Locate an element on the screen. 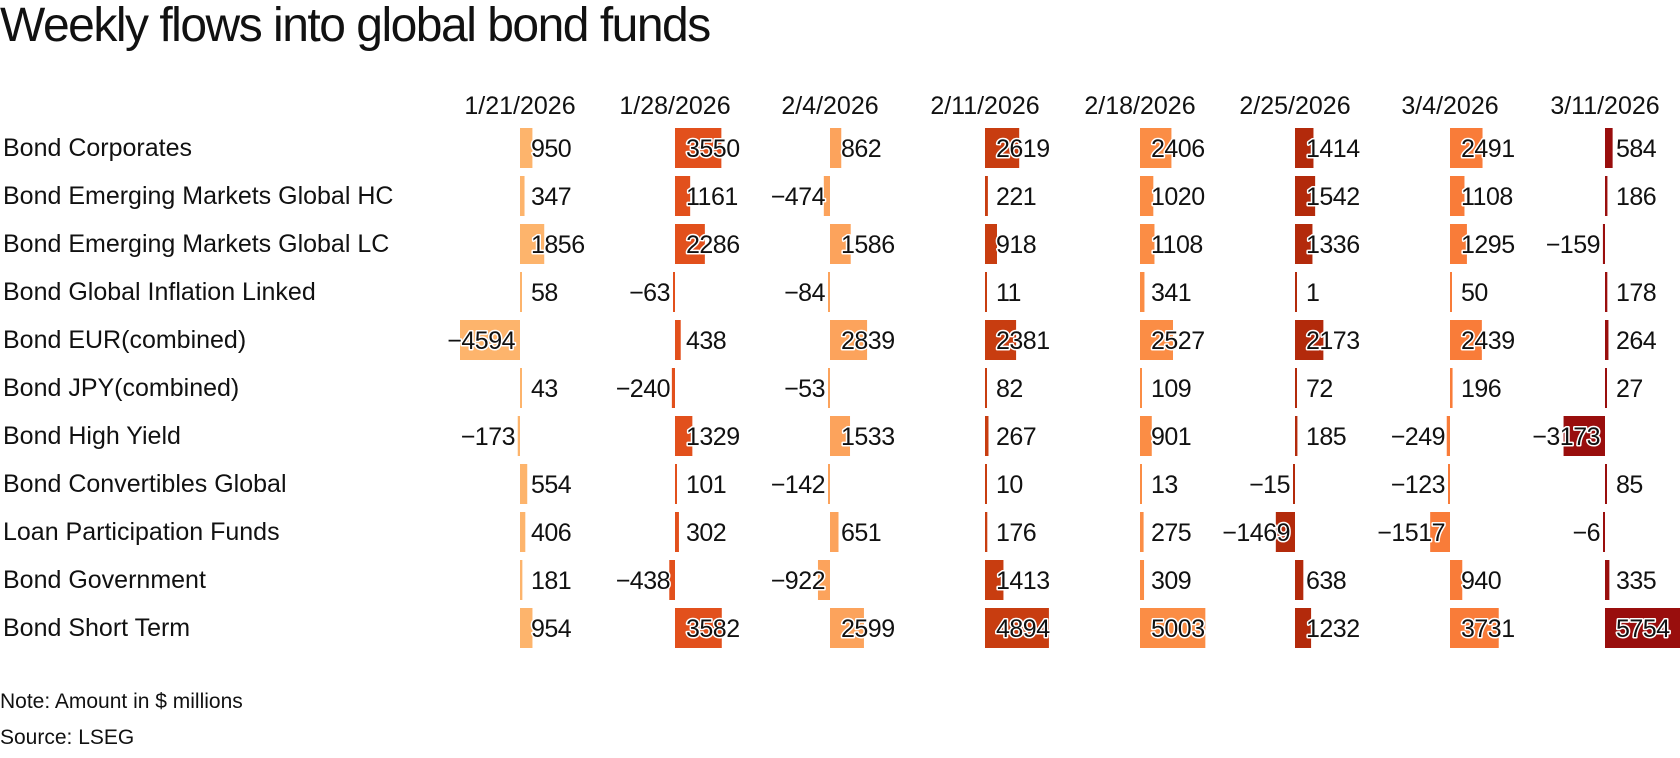  value-label: 2491 is located at coordinates (1488, 149).